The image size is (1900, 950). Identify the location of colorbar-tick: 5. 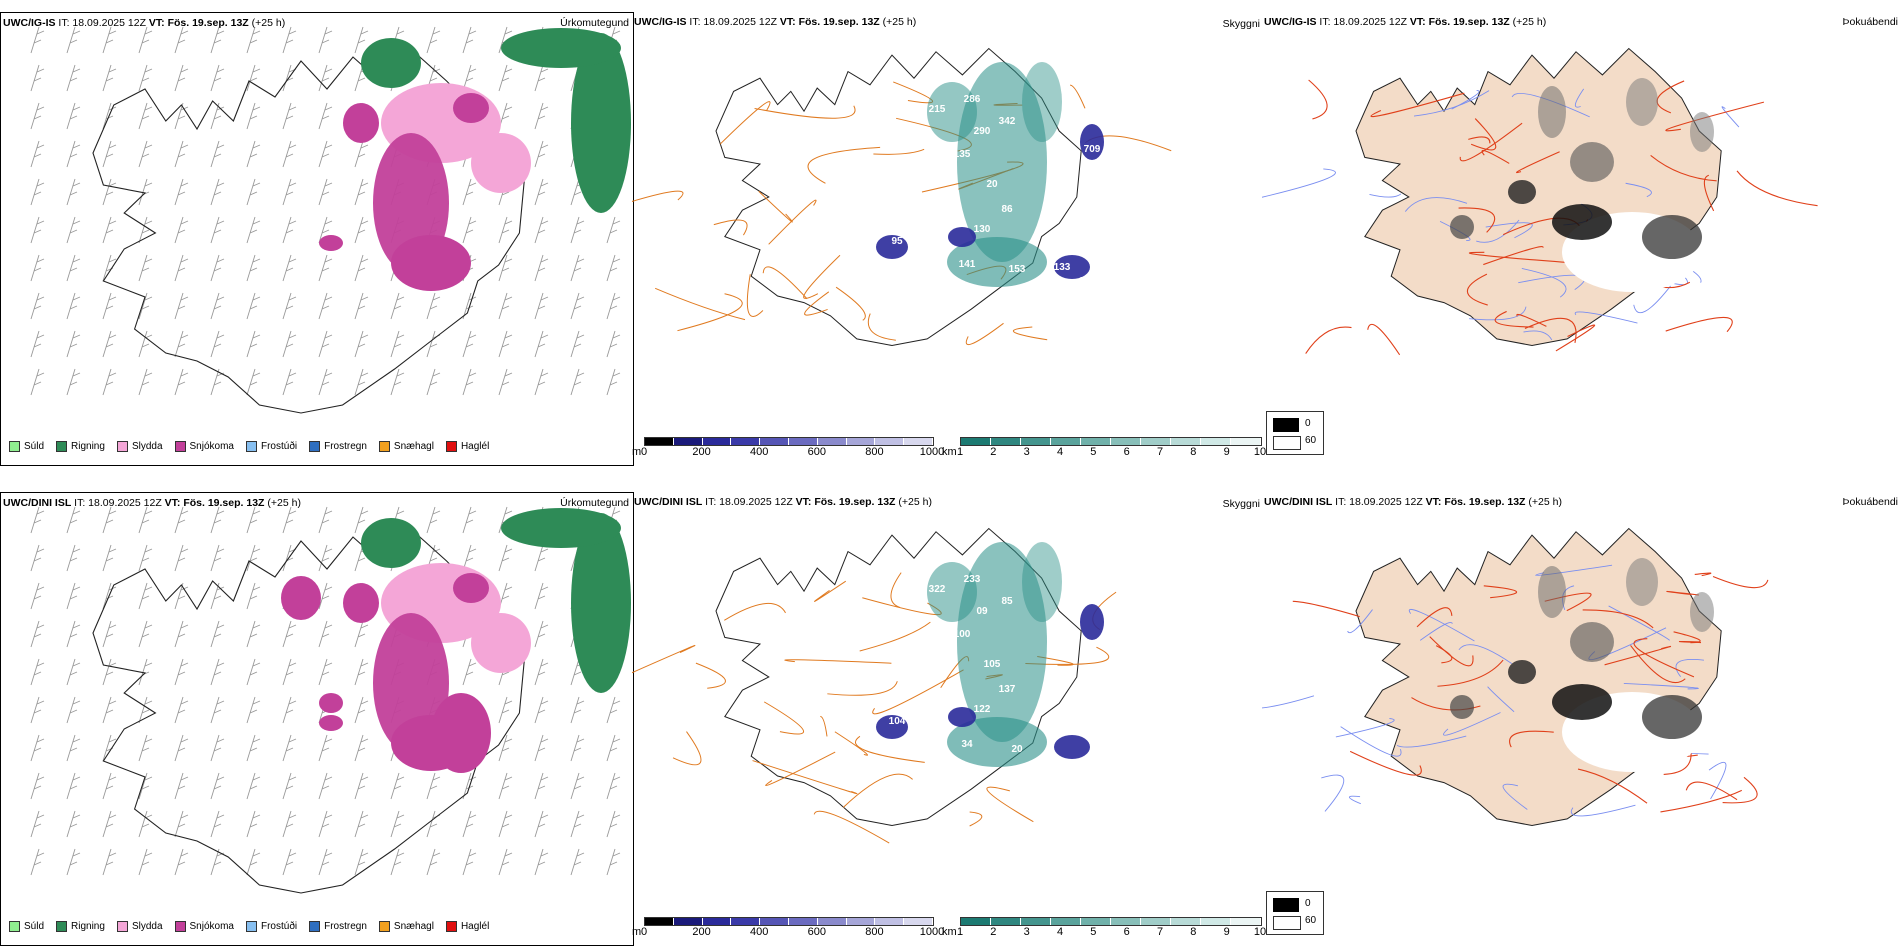
(1093, 932).